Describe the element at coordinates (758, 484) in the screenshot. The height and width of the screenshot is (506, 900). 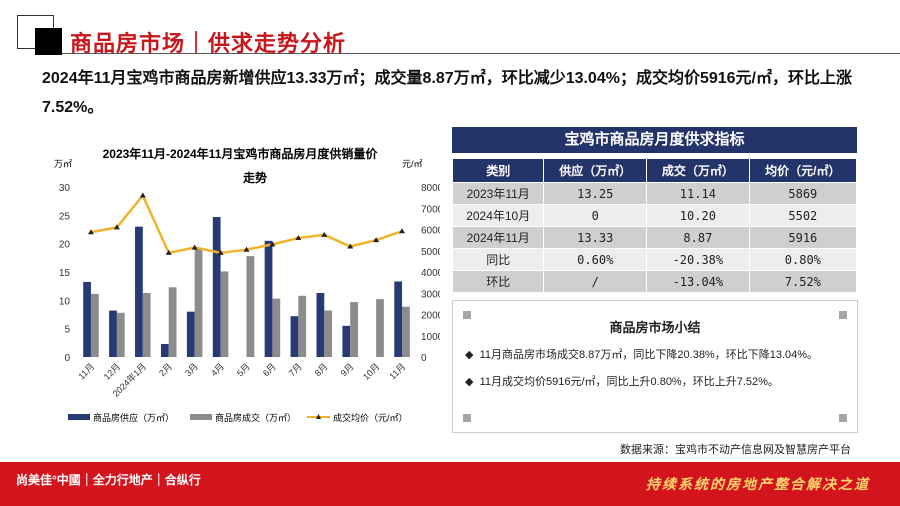
I see `footer-slogan: 持续系统的房地产整合解决之道` at that location.